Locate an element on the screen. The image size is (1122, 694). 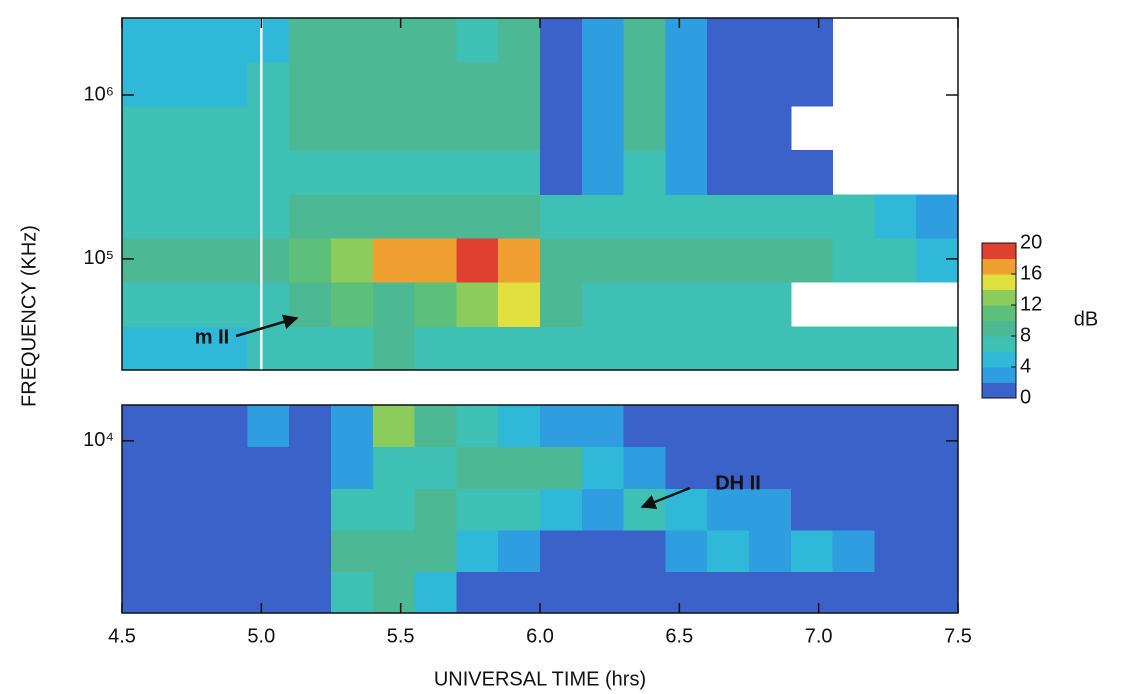
x-tick-label: 7.0 is located at coordinates (819, 636).